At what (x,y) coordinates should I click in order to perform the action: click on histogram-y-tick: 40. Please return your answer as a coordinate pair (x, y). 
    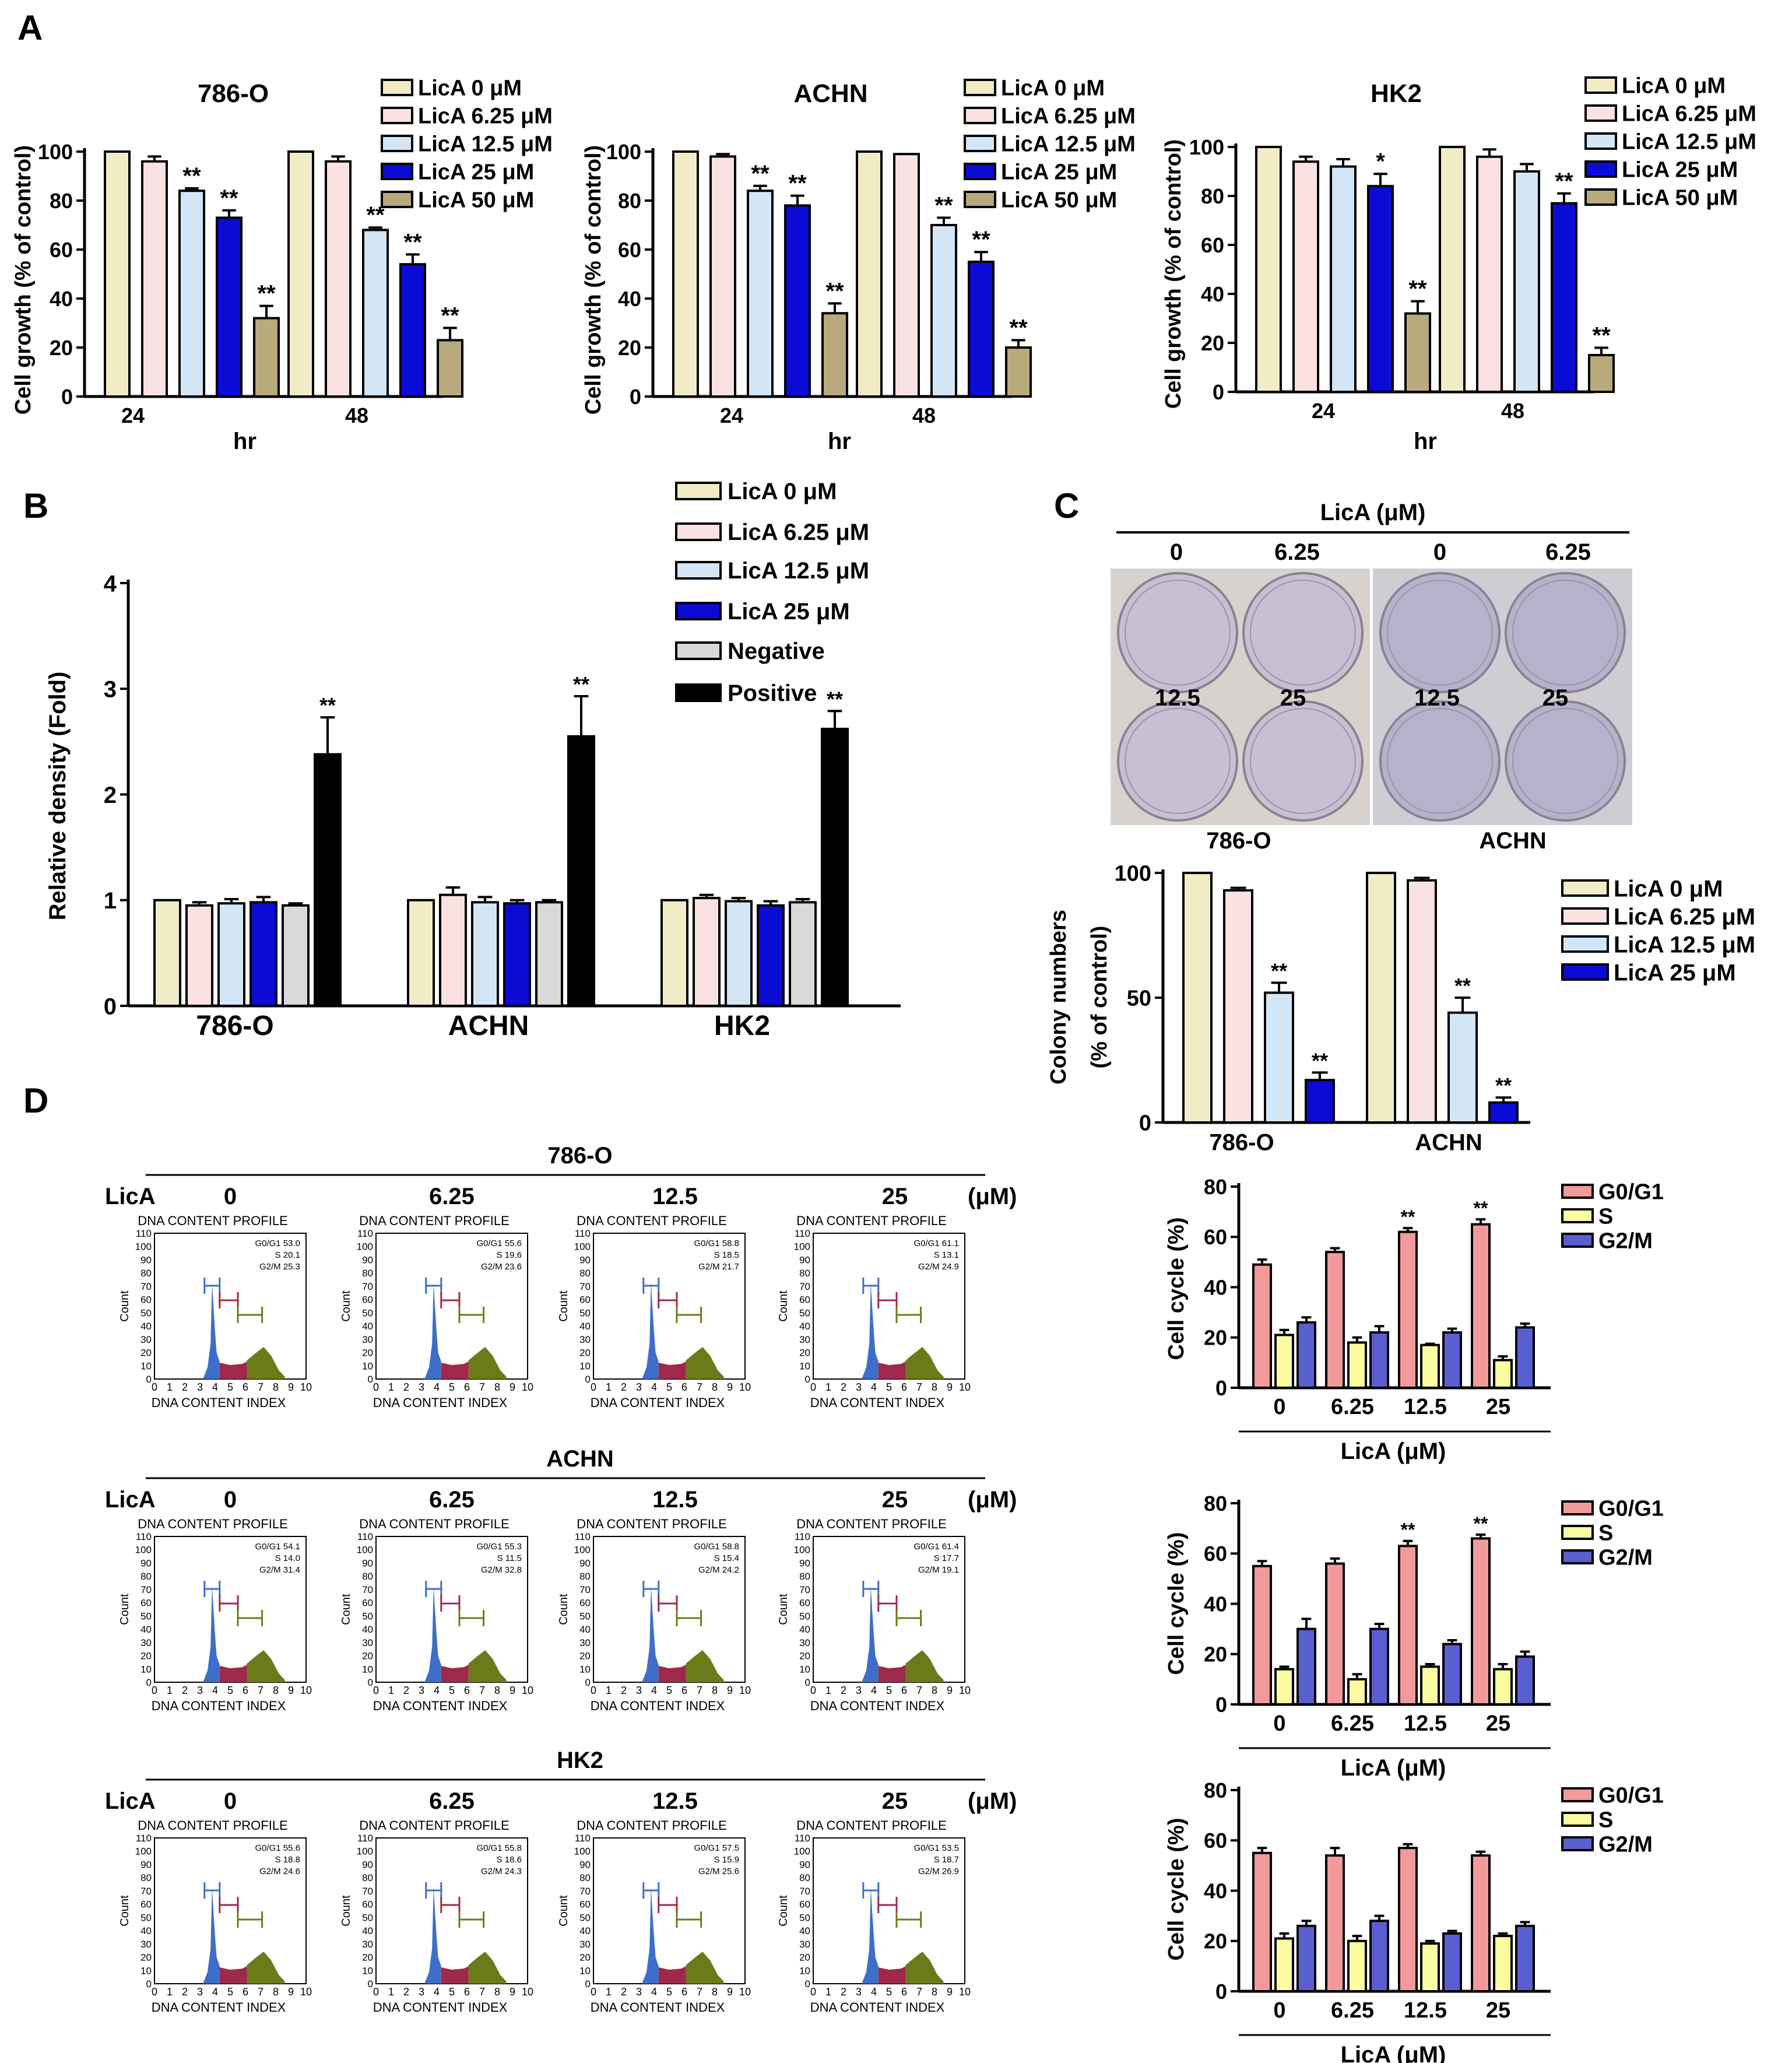
    Looking at the image, I should click on (146, 1629).